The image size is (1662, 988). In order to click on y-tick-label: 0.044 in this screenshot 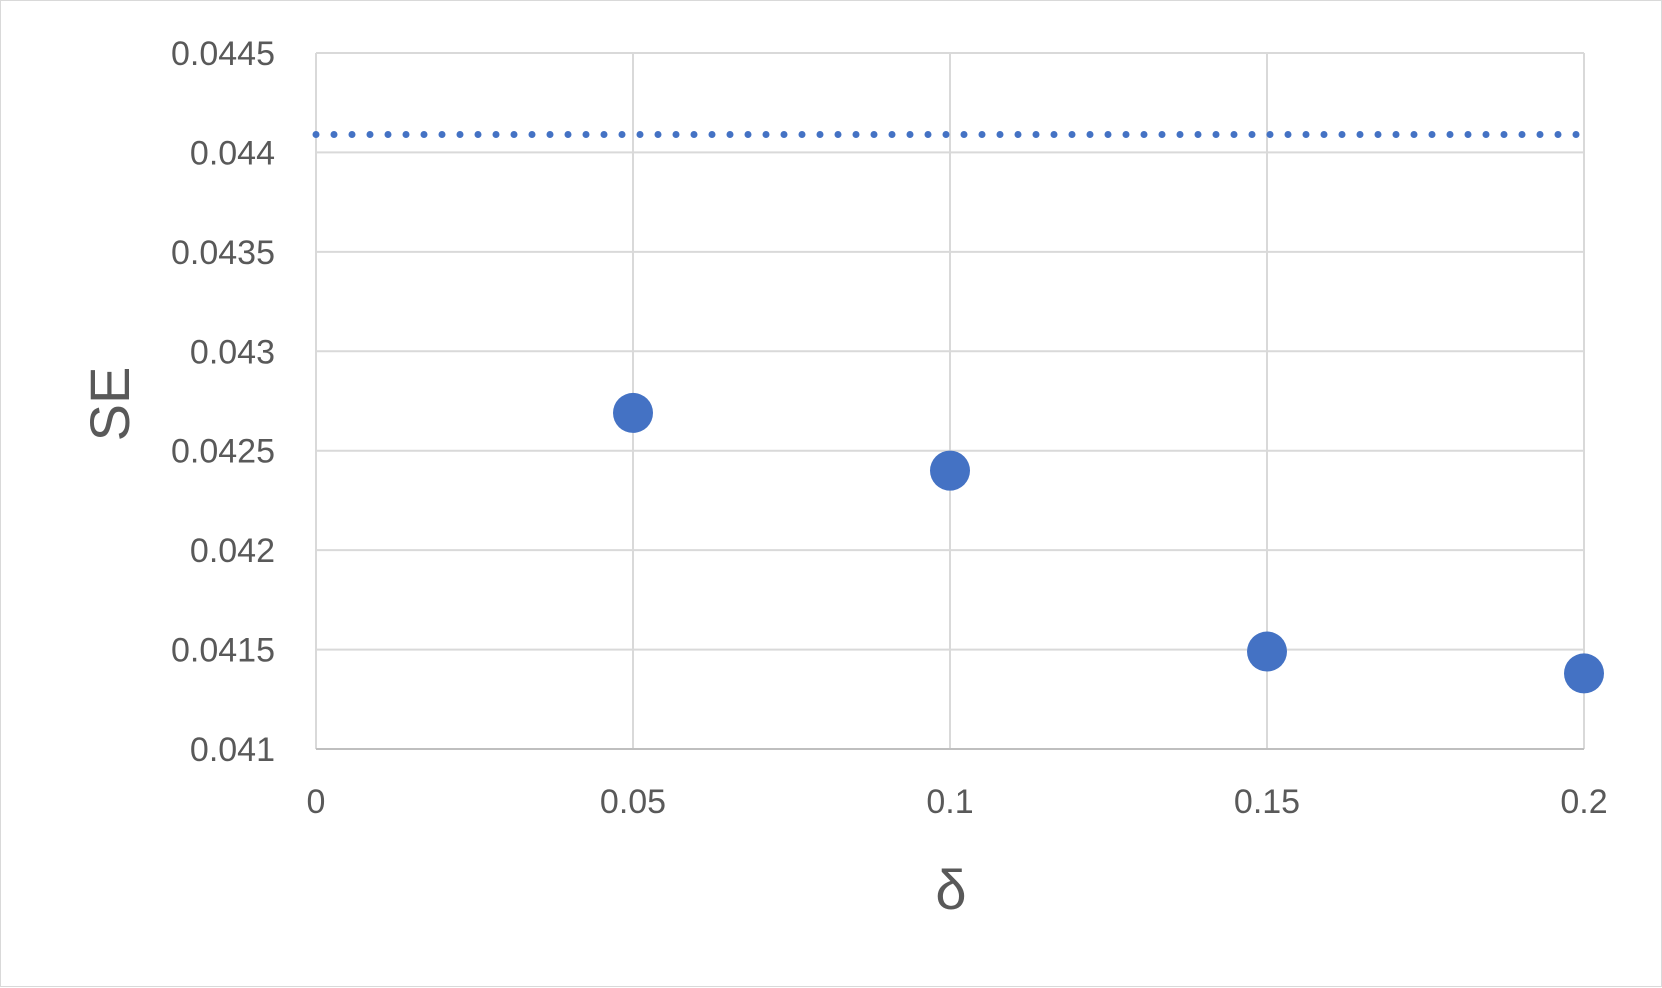, I will do `click(232, 153)`.